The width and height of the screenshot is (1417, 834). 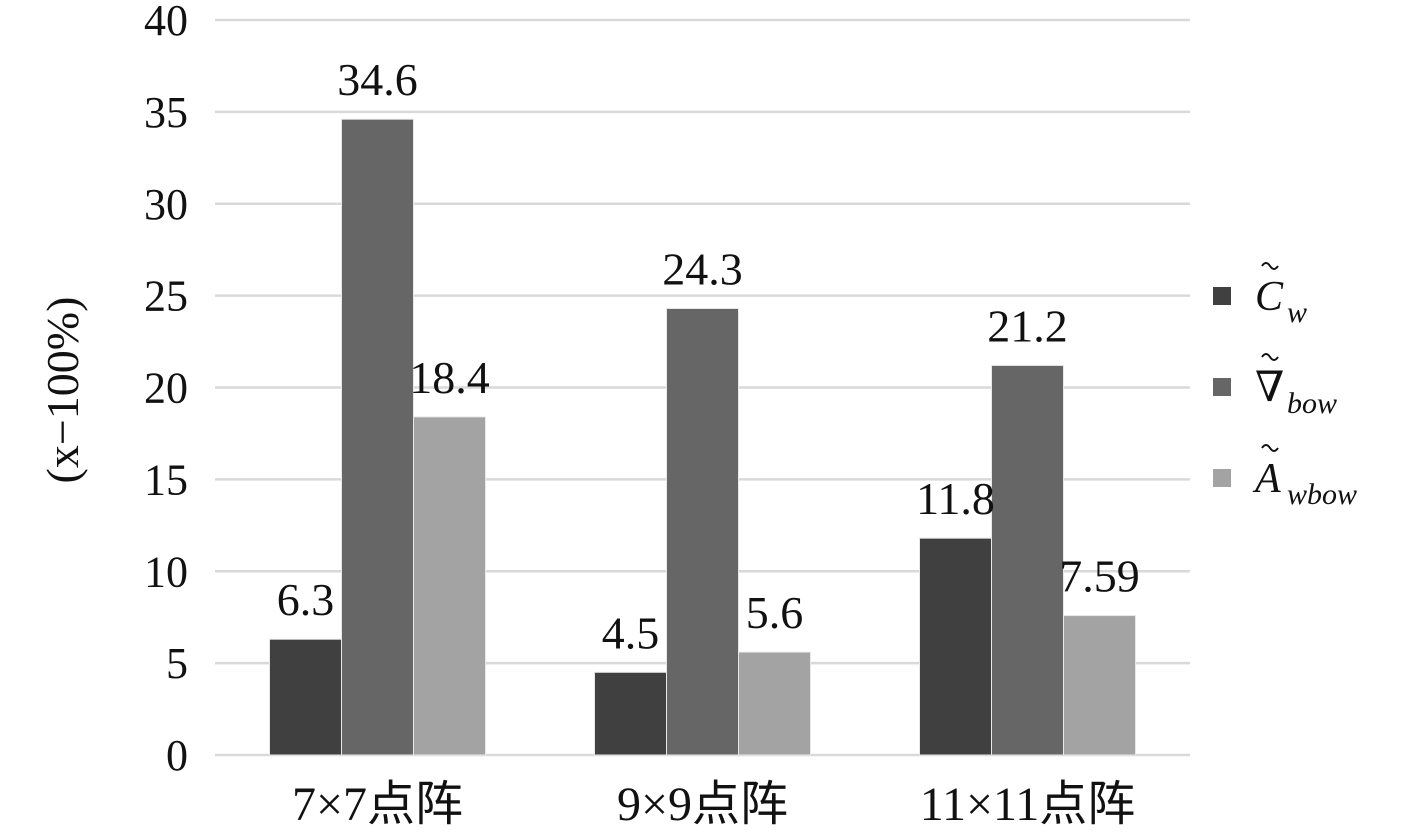 What do you see at coordinates (166, 296) in the screenshot?
I see `y-tick-label: 25` at bounding box center [166, 296].